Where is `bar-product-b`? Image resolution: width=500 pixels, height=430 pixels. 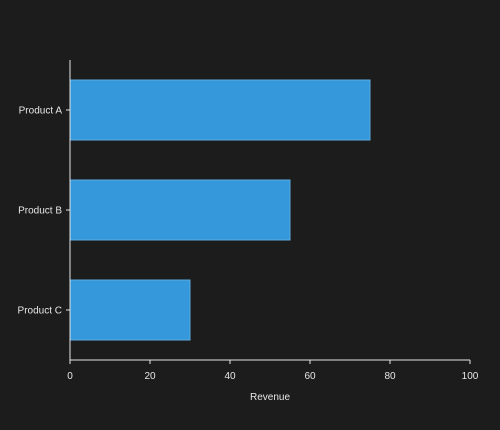 bar-product-b is located at coordinates (180, 210).